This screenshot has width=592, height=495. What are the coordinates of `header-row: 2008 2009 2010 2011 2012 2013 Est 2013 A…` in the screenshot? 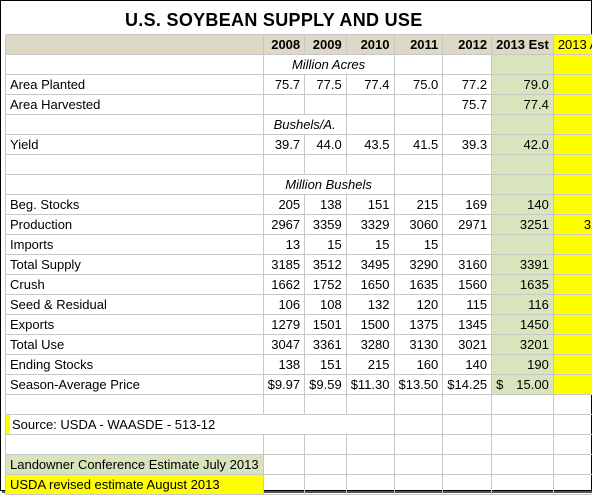 It's located at (299, 45).